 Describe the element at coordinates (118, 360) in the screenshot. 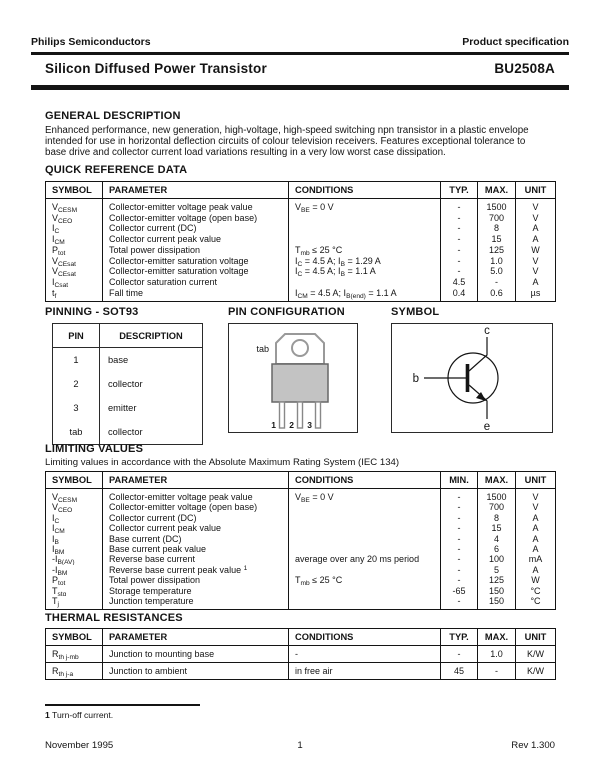

I see `table-cell: base` at that location.